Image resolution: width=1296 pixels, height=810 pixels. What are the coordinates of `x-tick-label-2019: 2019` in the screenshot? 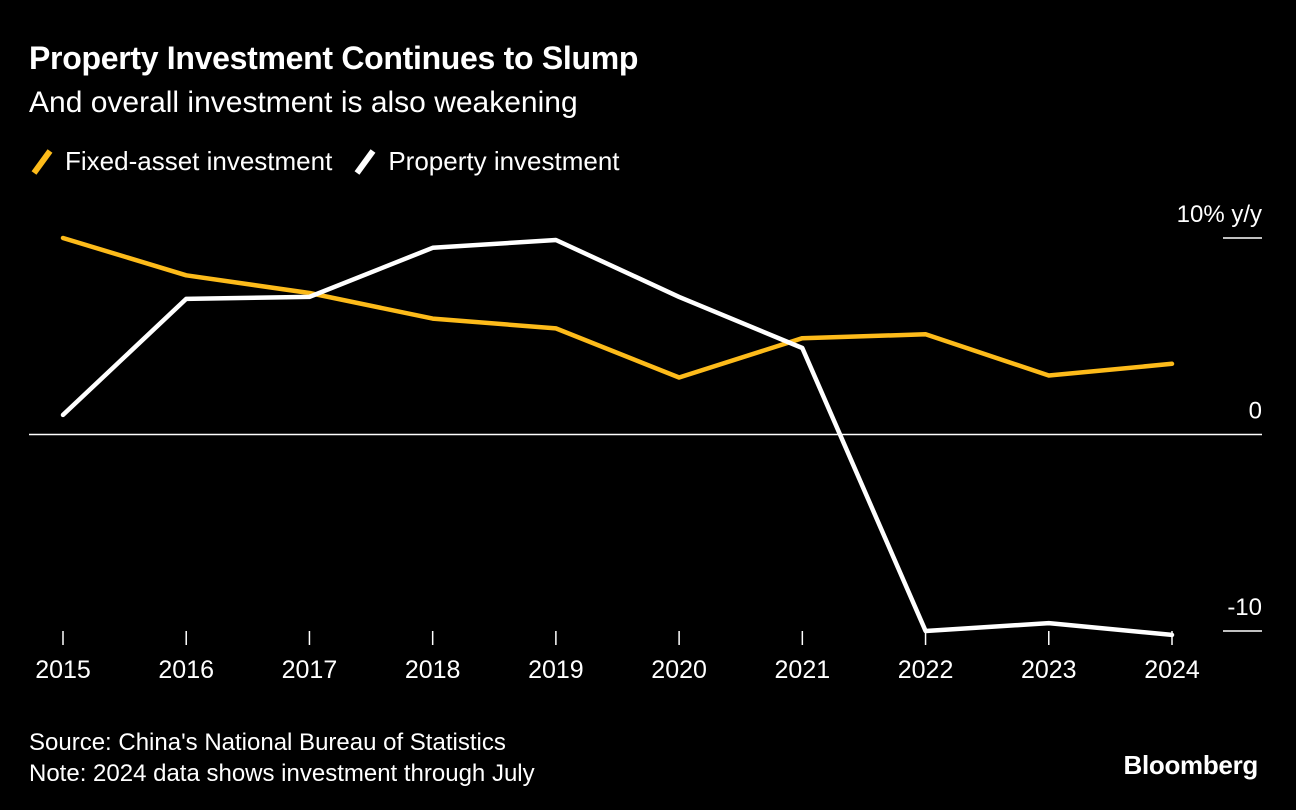 It's located at (556, 670).